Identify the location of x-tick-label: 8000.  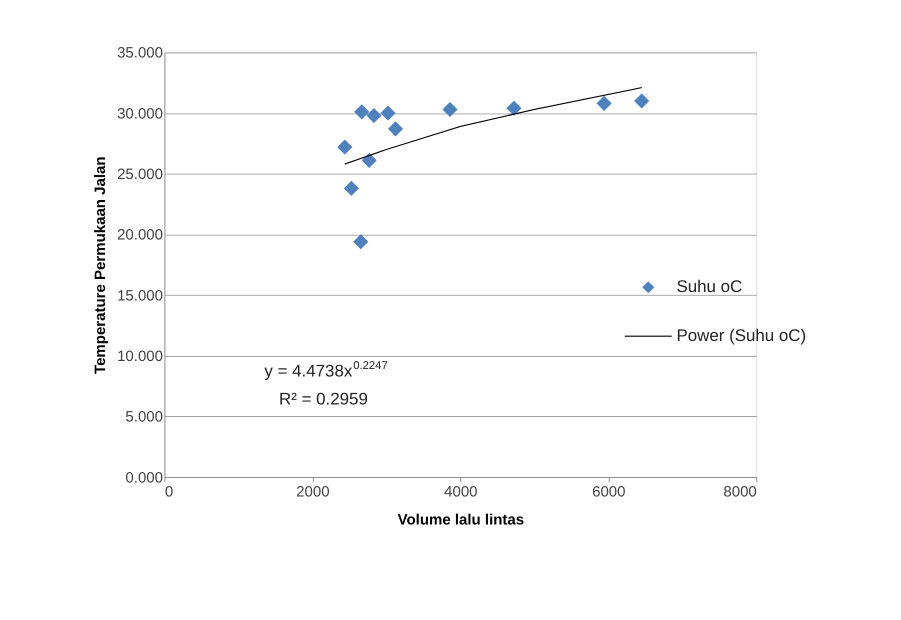
(740, 491).